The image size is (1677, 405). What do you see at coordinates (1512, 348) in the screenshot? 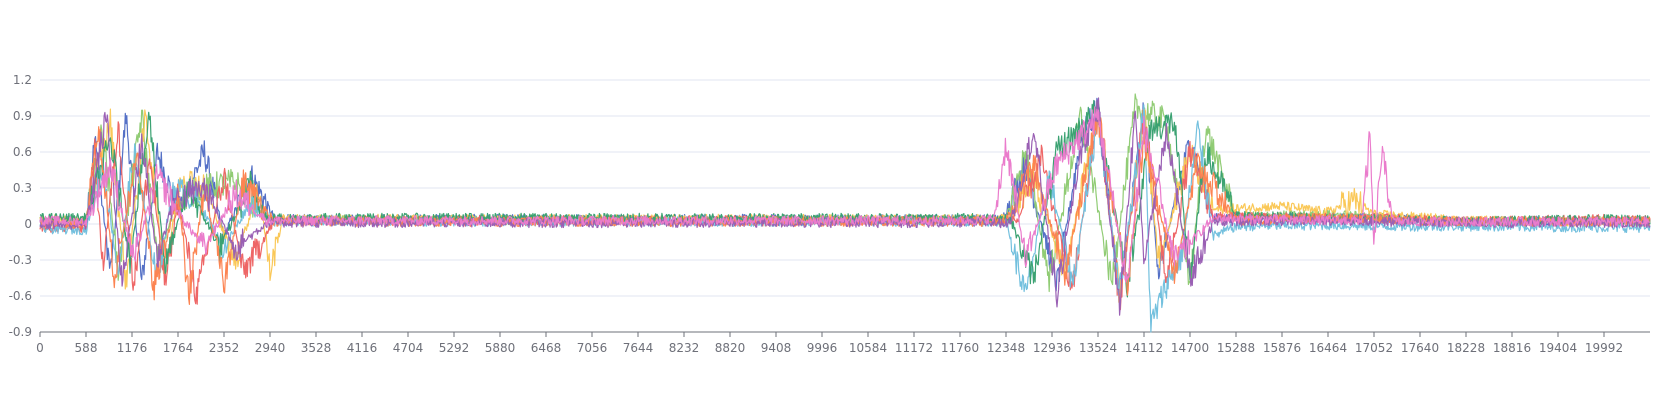
I see `x-tick-label: 18816` at bounding box center [1512, 348].